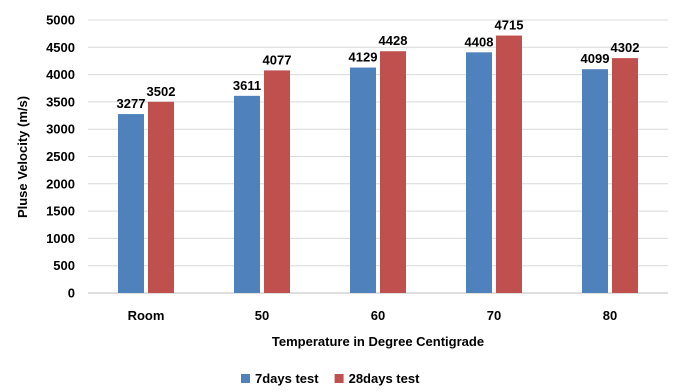 The height and width of the screenshot is (392, 675). I want to click on legend: 7days test 28days test, so click(330, 378).